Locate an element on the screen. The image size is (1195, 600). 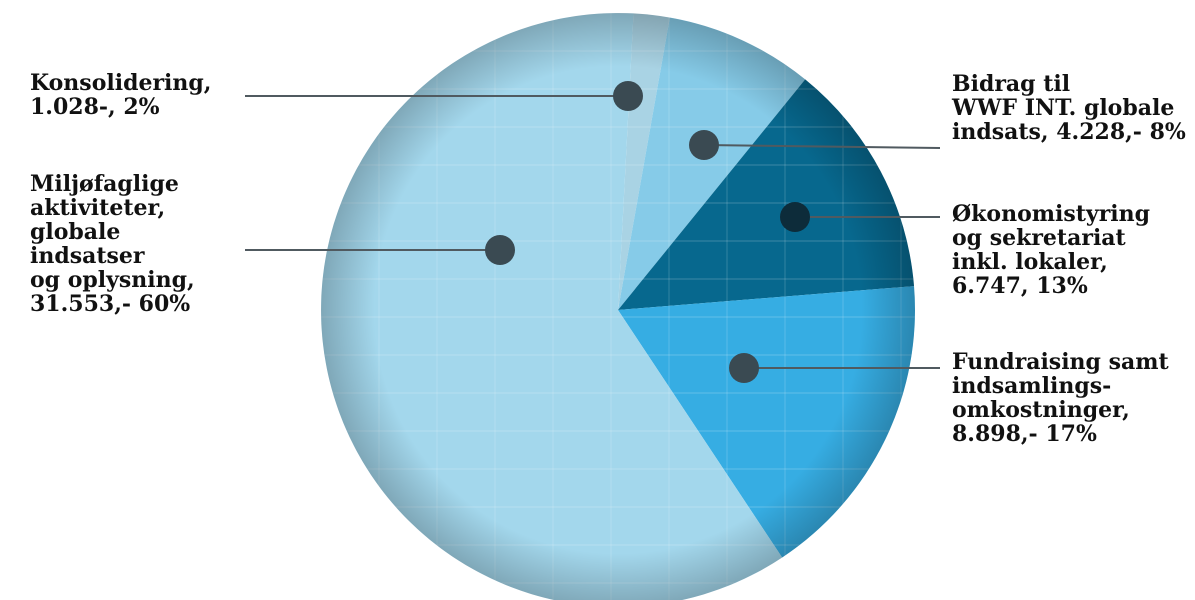
slice-marker-fundraising is located at coordinates (744, 368).